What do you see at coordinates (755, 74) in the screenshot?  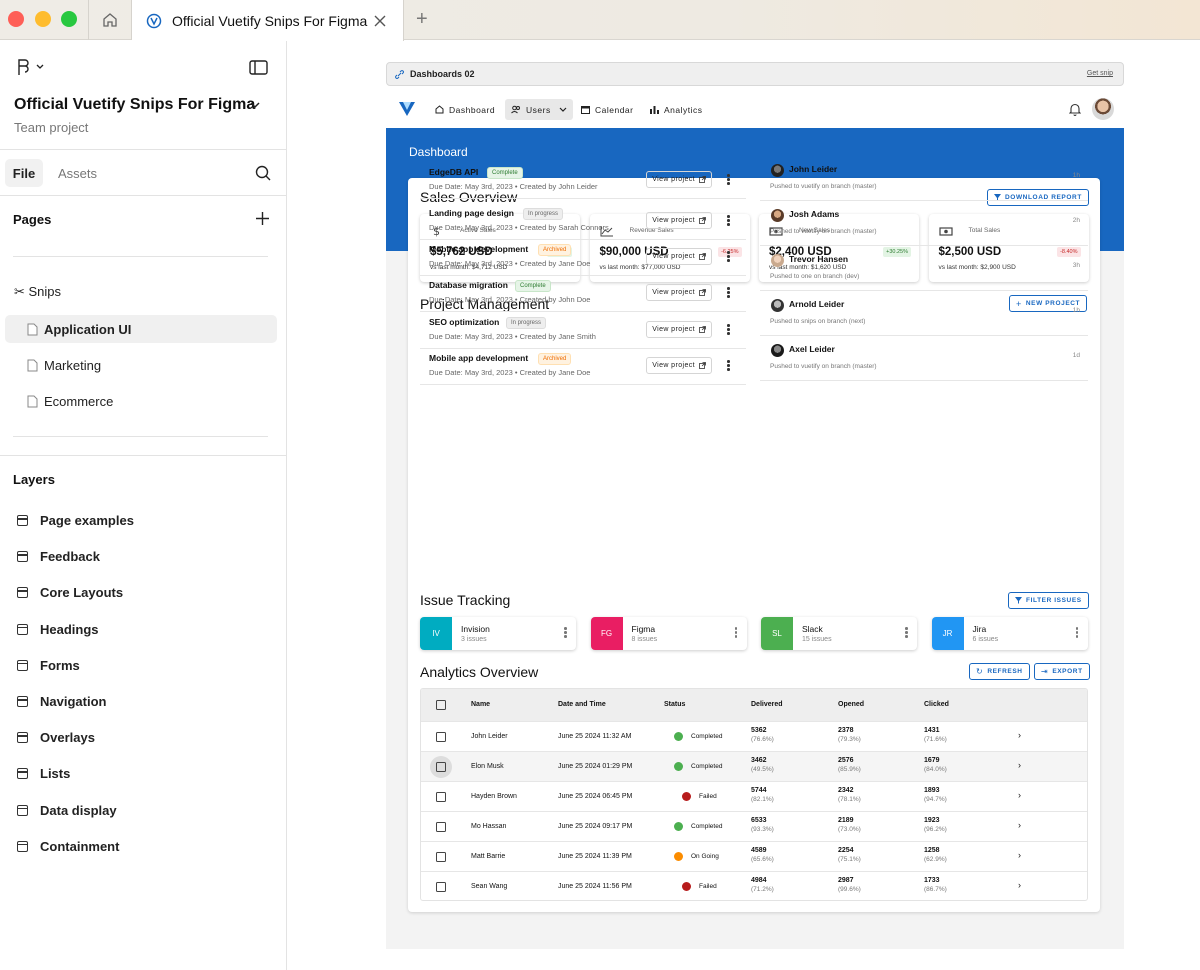 I see `snip-header: Dashboards 02 Get snip` at bounding box center [755, 74].